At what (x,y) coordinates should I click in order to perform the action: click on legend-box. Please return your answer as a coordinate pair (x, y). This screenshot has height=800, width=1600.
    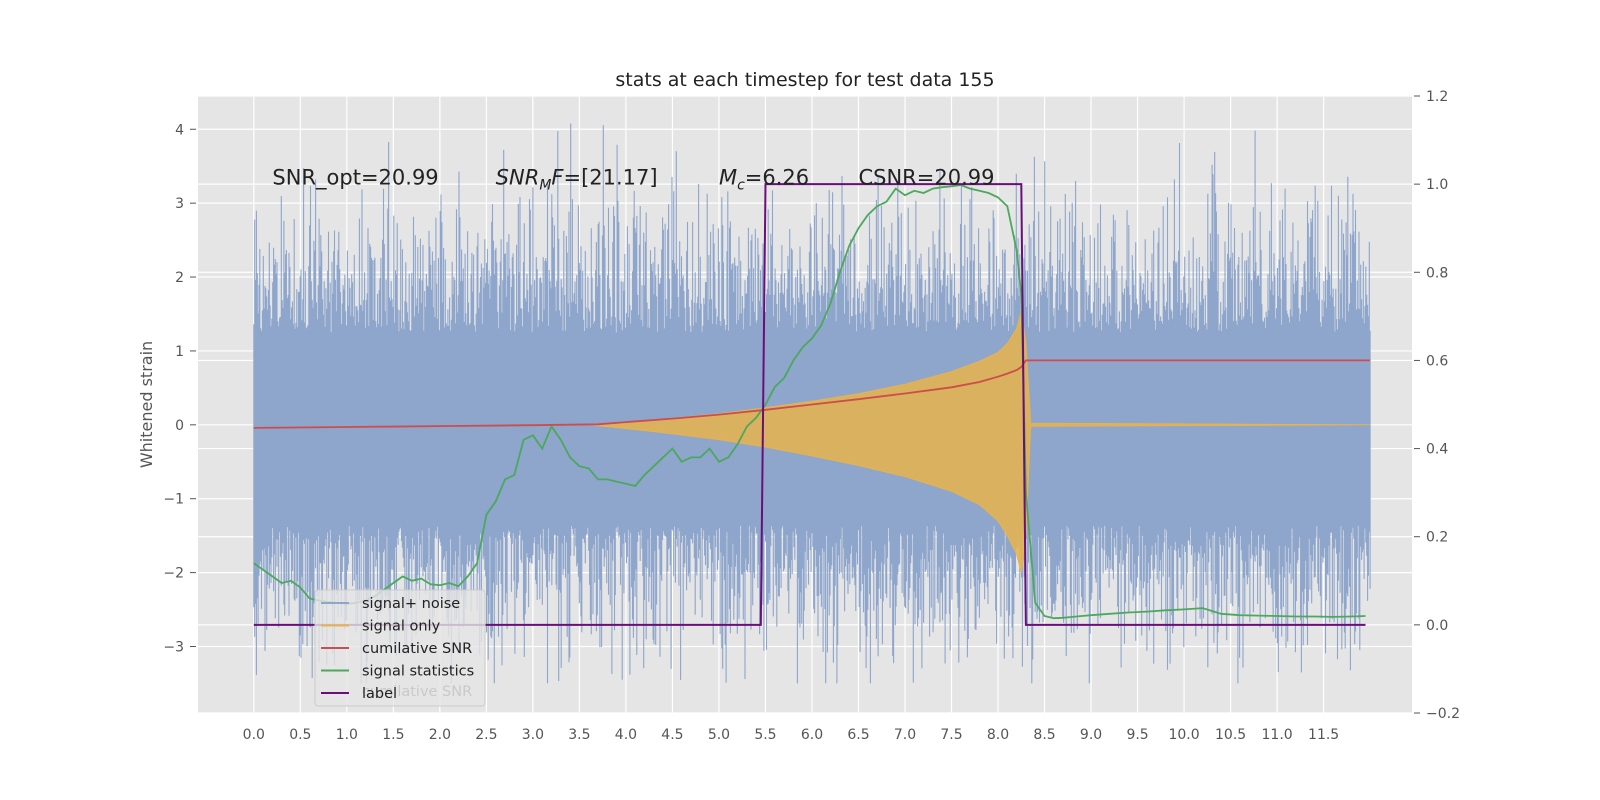
    Looking at the image, I should click on (400, 648).